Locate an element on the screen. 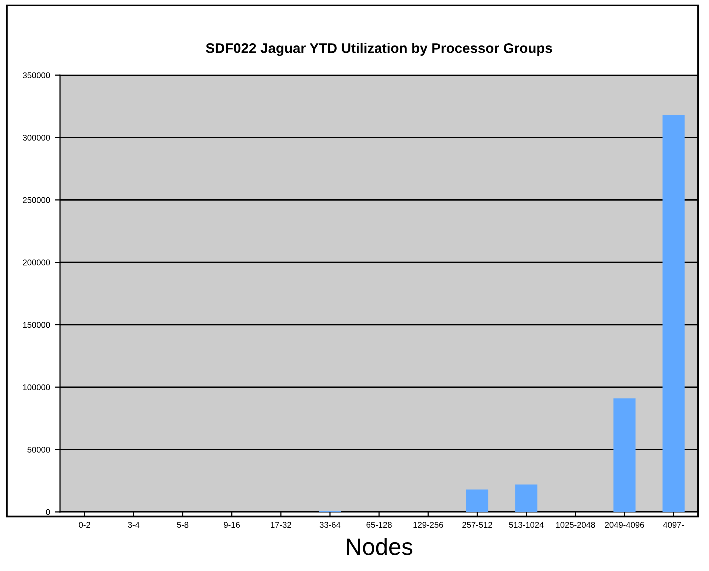 This screenshot has width=709, height=571. x-tick-label: 257-512 is located at coordinates (477, 525).